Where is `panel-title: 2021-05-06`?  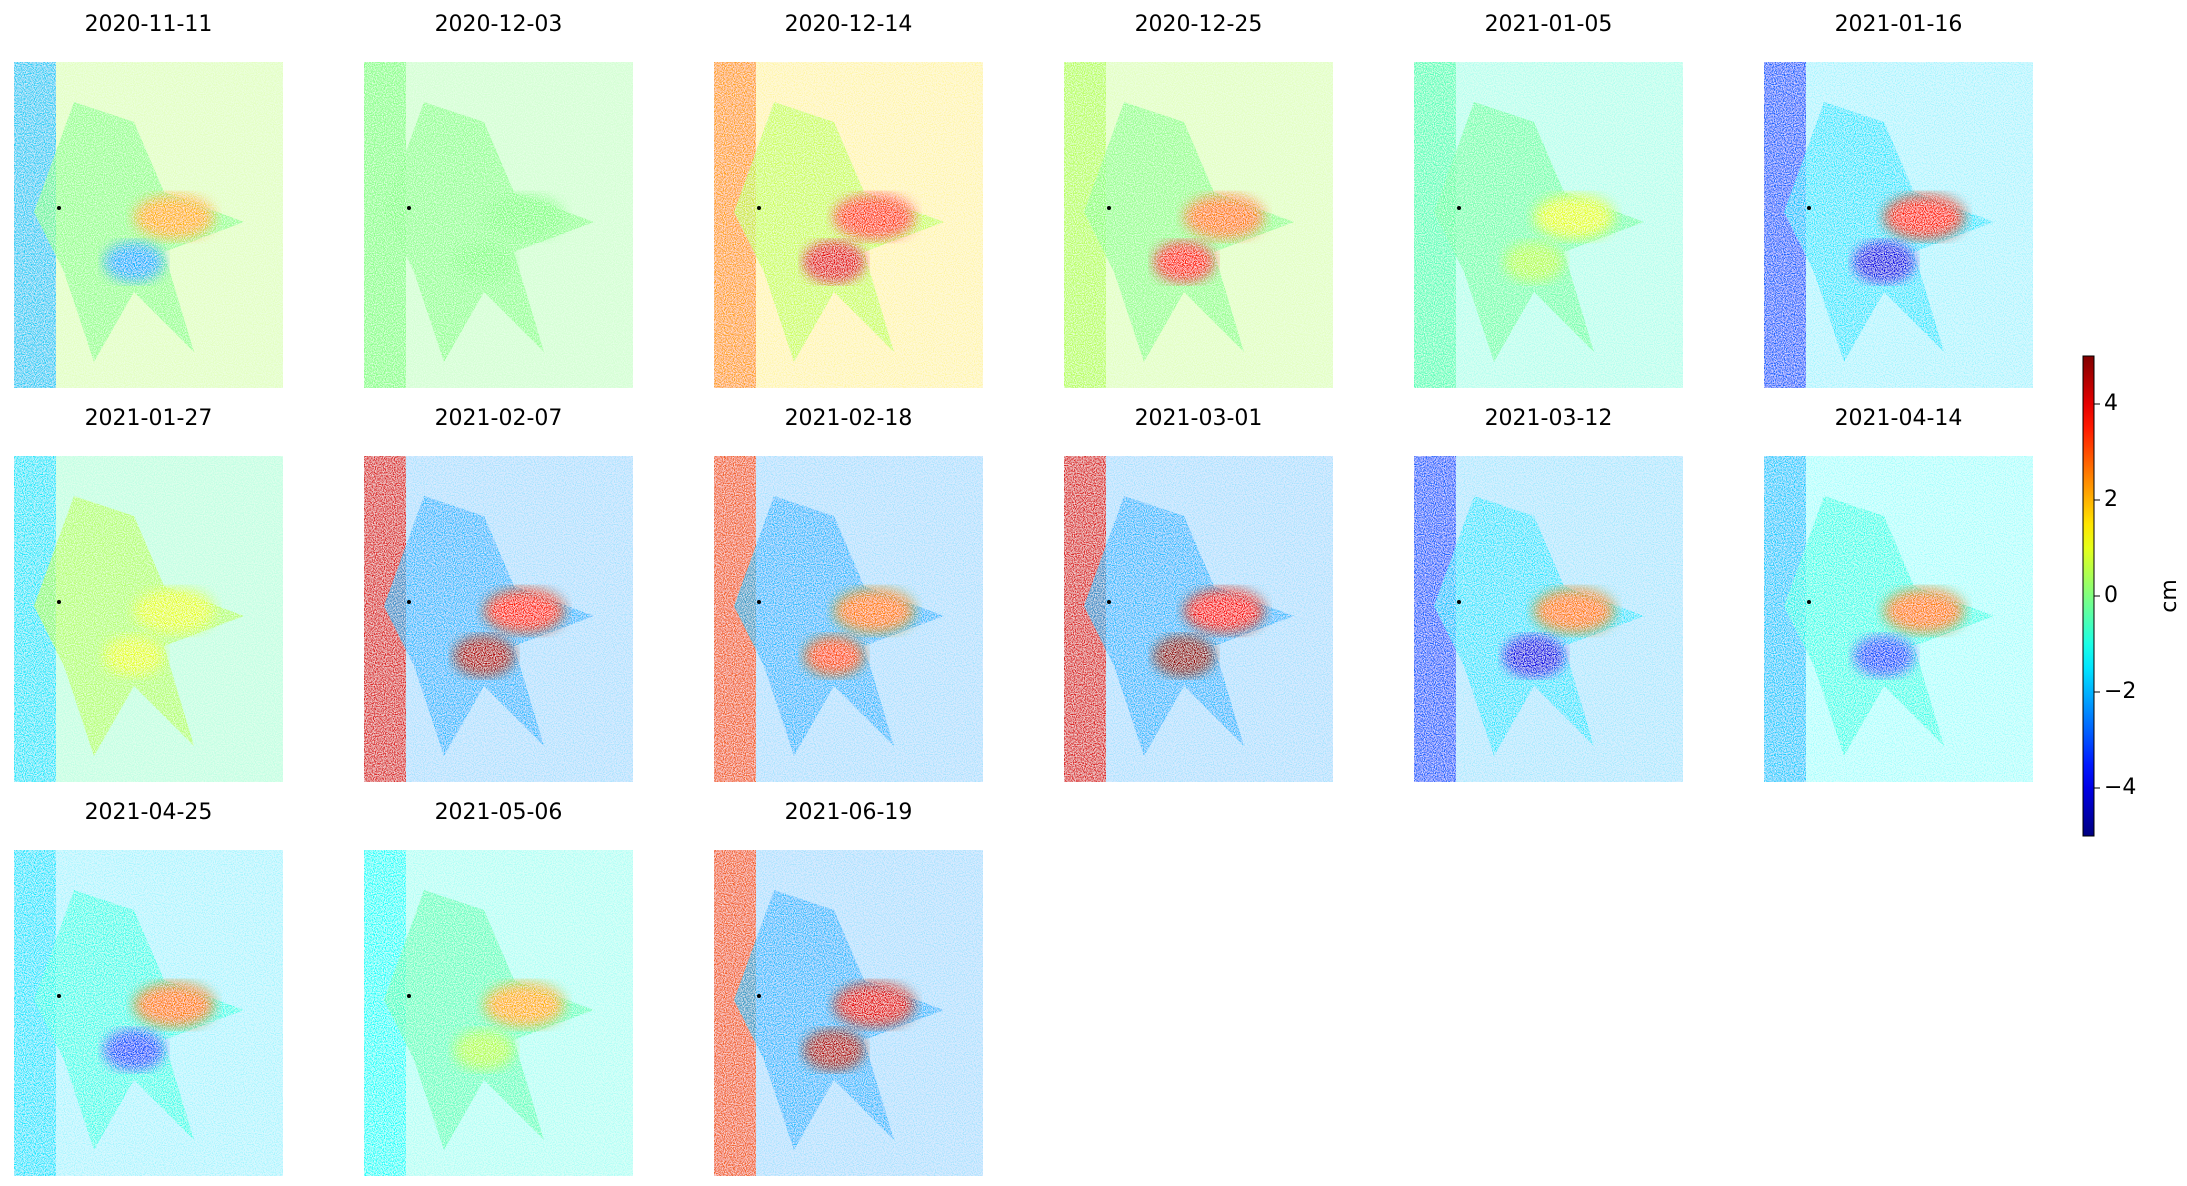
panel-title: 2021-05-06 is located at coordinates (499, 812).